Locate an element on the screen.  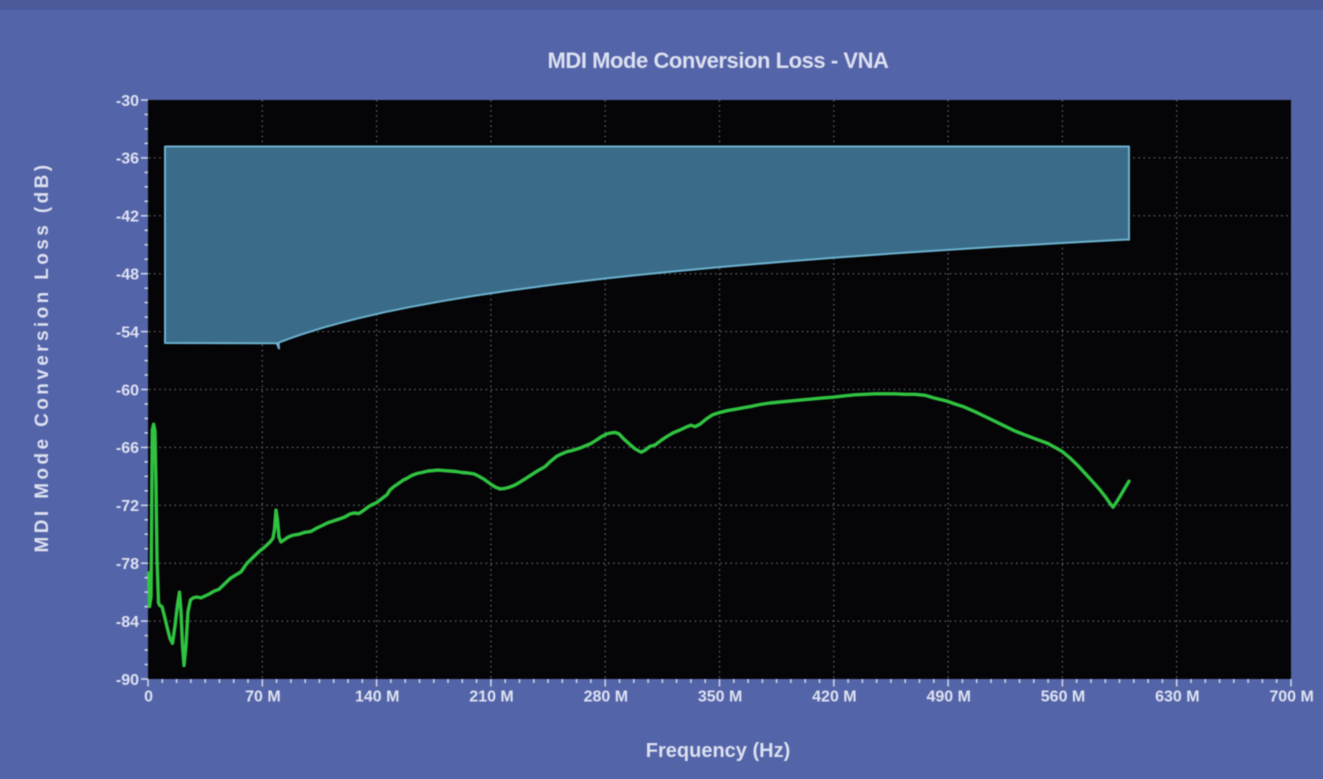
svg-text: 140 M is located at coordinates (377, 697).